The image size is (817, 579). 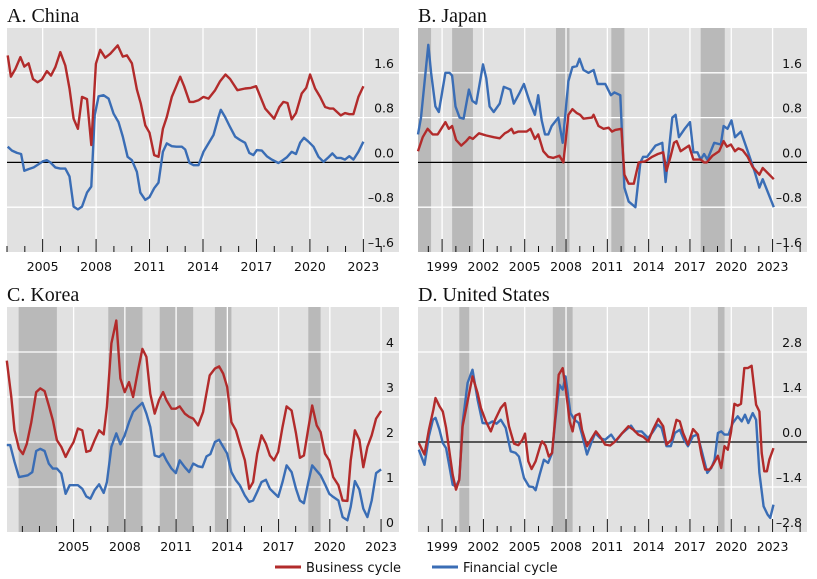 What do you see at coordinates (789, 522) in the screenshot?
I see `y-tick-label: –2.8` at bounding box center [789, 522].